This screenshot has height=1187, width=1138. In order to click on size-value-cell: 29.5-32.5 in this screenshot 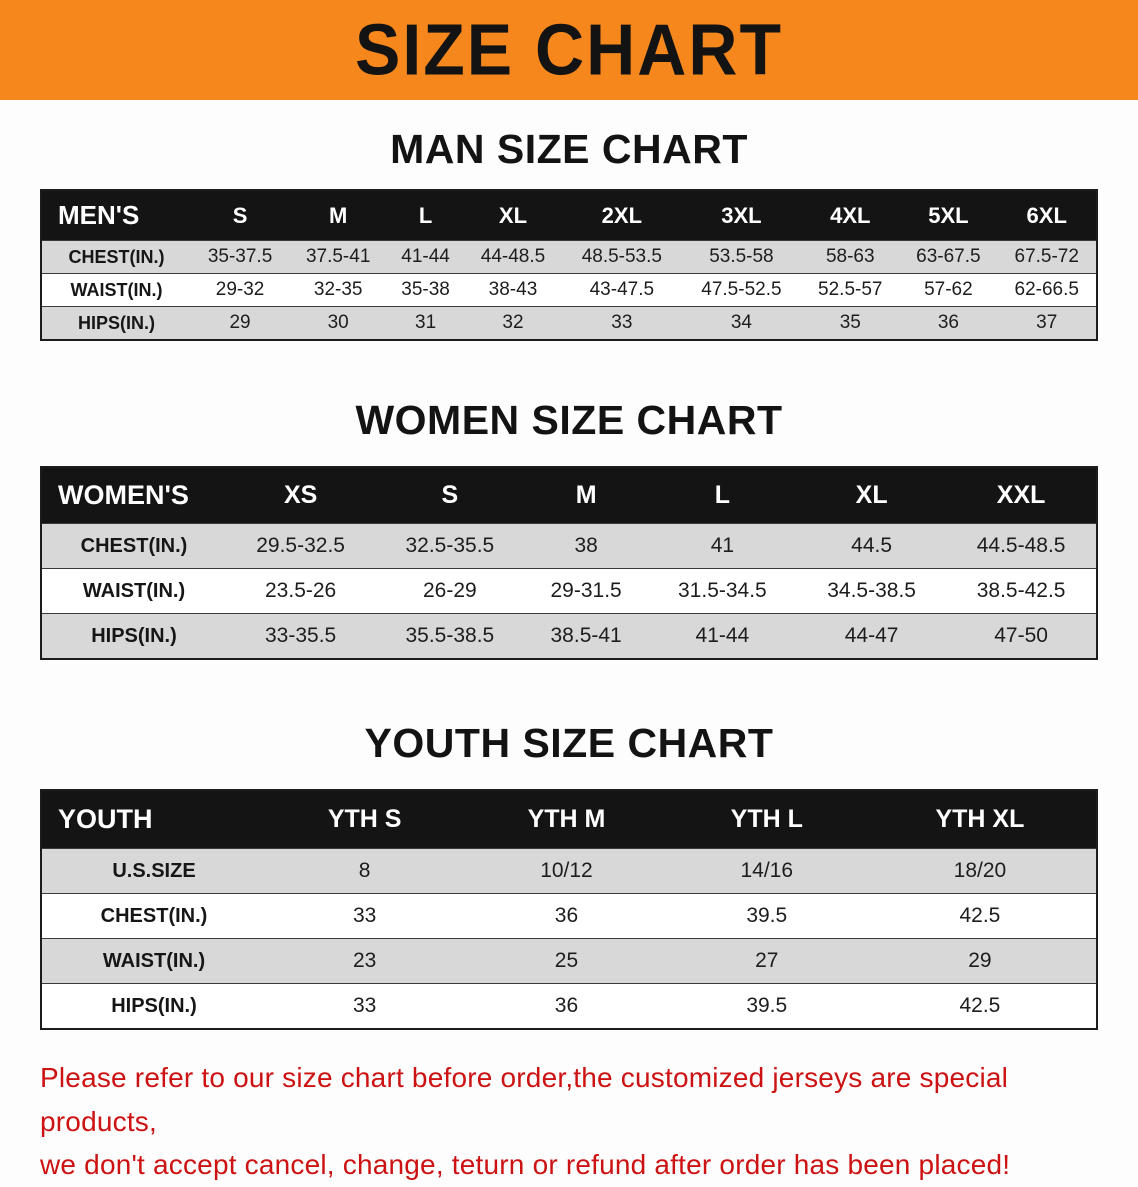, I will do `click(300, 545)`.